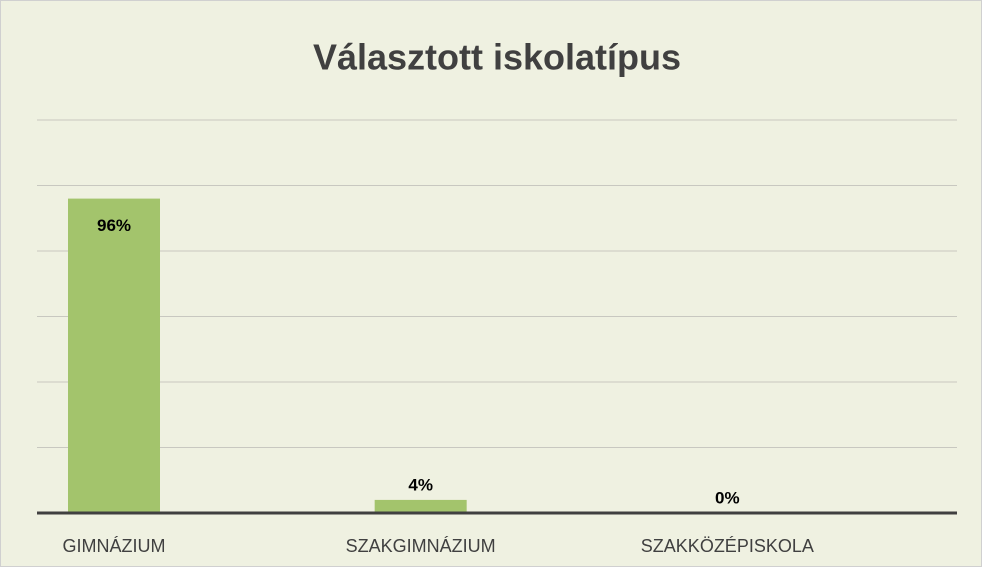 The width and height of the screenshot is (983, 568). Describe the element at coordinates (421, 546) in the screenshot. I see `x-tick-label: SZAKGIMNÁZIUM` at that location.